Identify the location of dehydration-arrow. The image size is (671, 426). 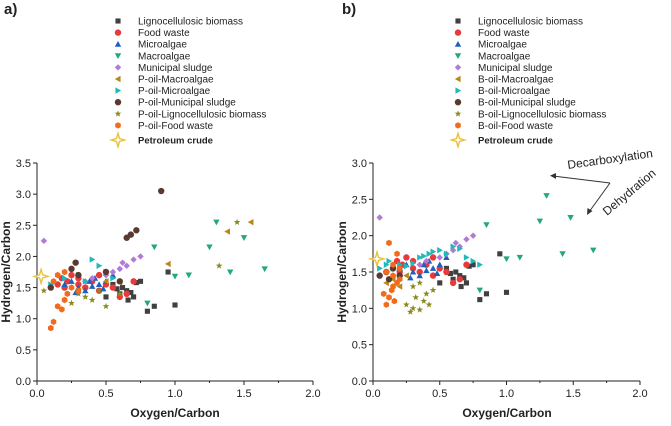
(599, 197).